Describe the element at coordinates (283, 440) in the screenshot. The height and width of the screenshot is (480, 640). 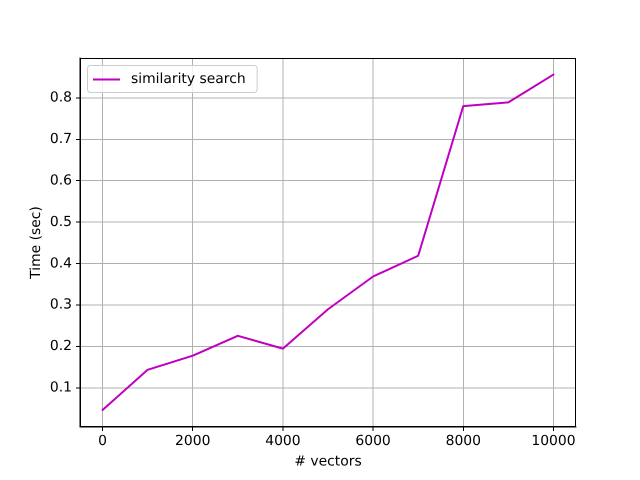
I see `x-tick-label: 4000` at that location.